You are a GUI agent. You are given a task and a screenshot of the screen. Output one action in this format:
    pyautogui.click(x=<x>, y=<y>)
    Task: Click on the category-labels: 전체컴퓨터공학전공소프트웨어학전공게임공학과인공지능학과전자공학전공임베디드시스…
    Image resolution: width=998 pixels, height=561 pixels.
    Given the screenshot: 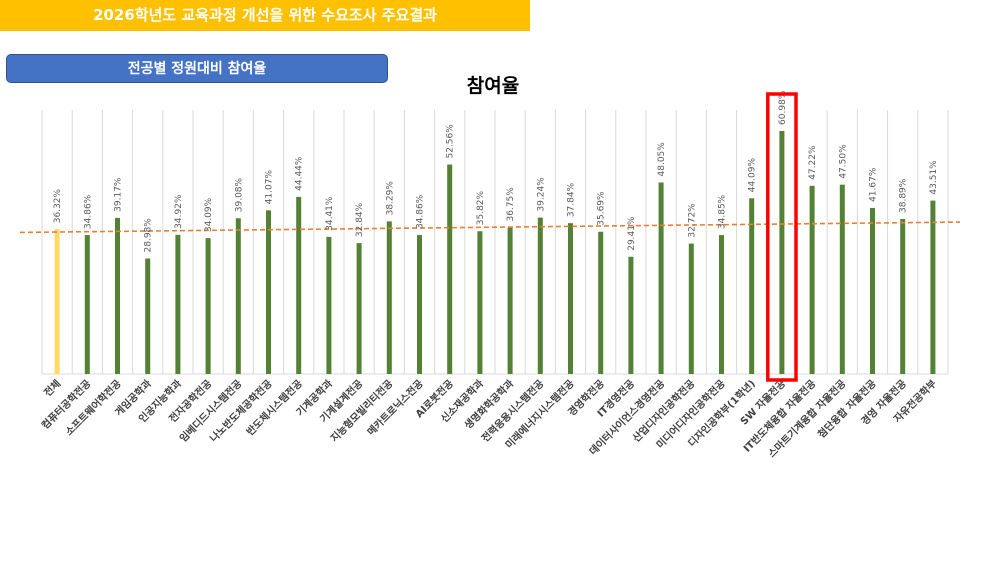 What is the action you would take?
    pyautogui.click(x=489, y=418)
    